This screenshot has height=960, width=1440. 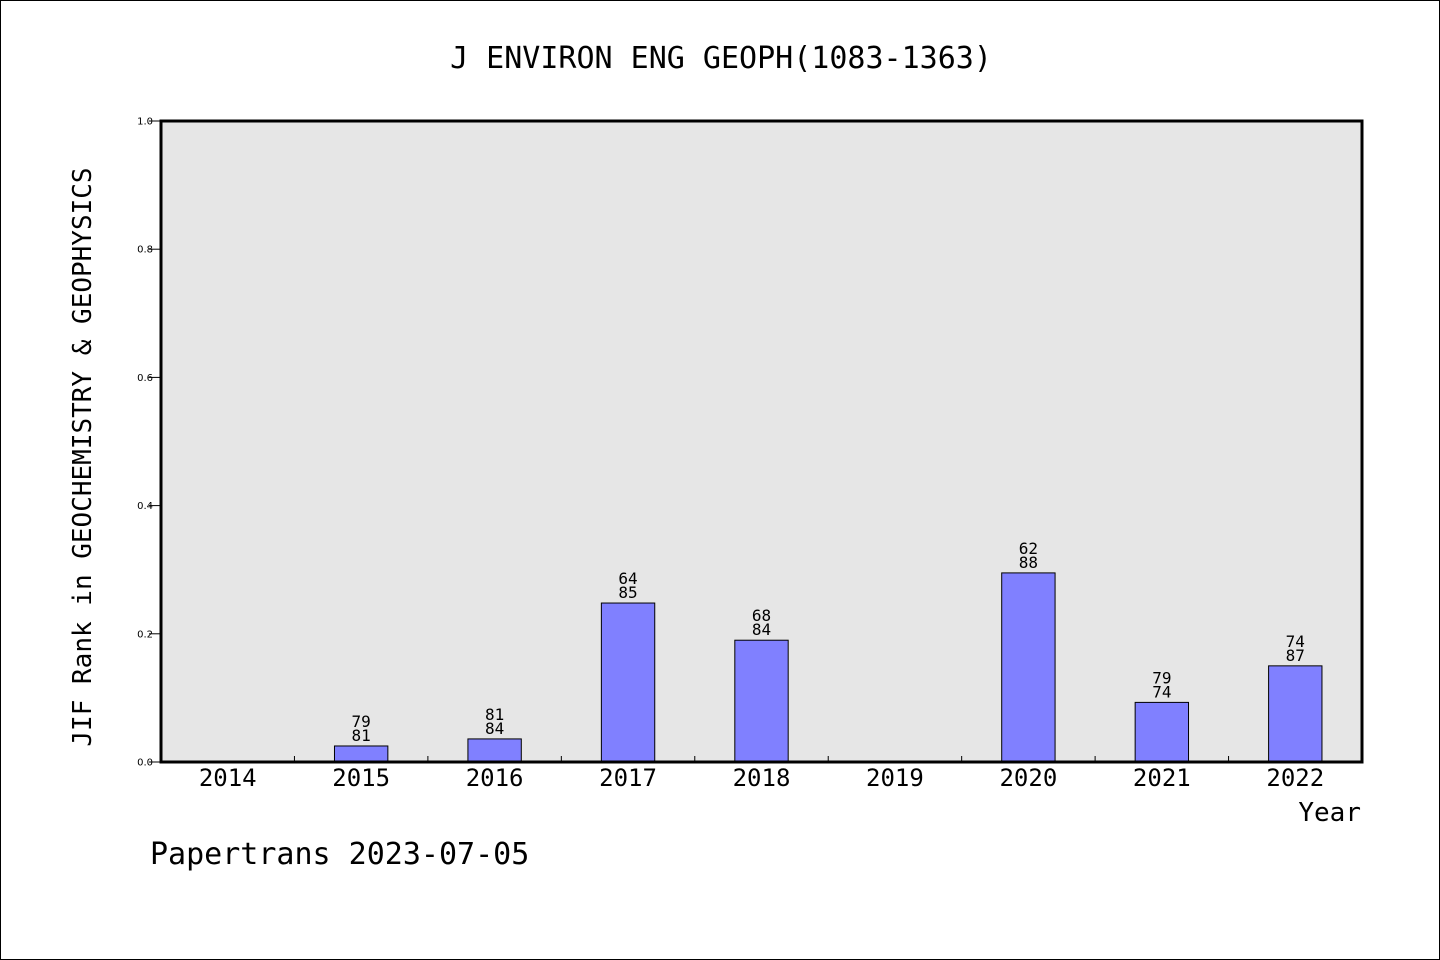 I want to click on x-tick-label: 2017, so click(x=628, y=778).